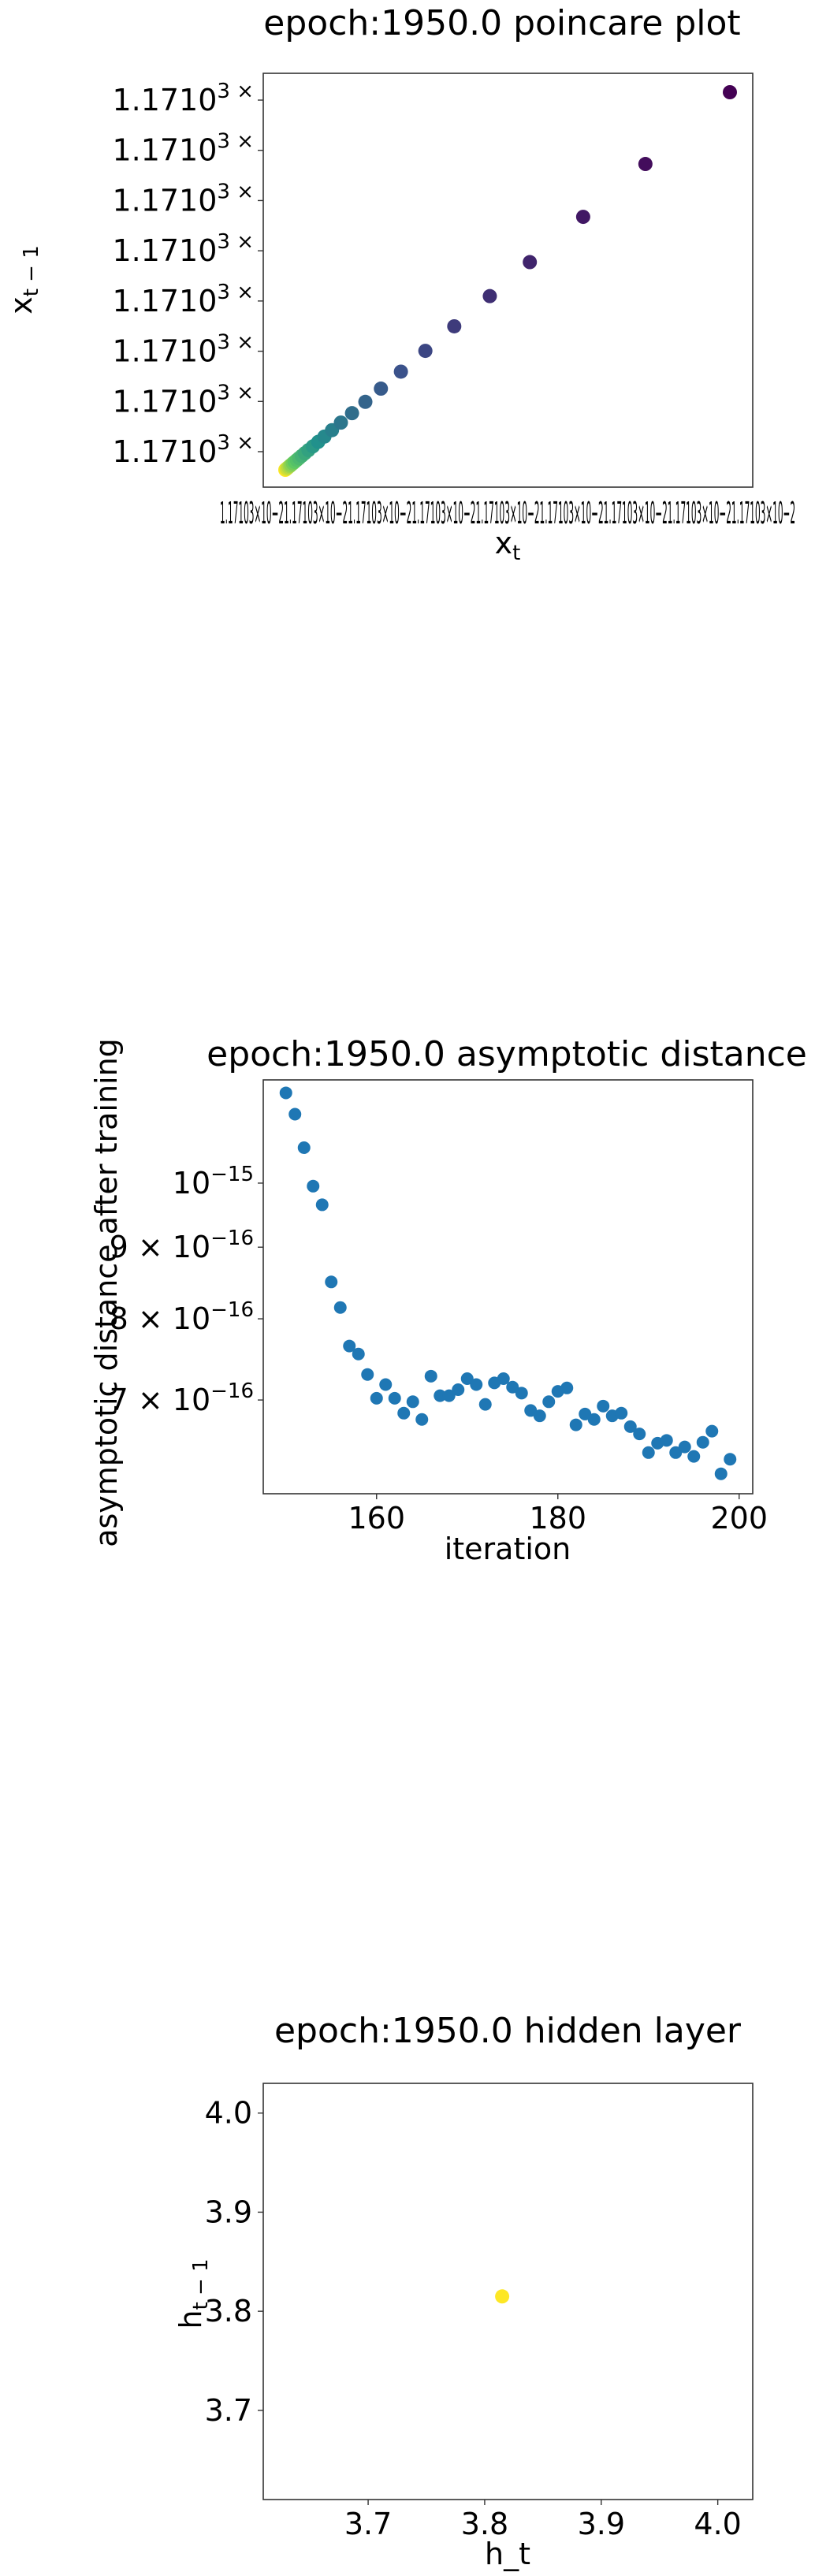 The width and height of the screenshot is (815, 2576). I want to click on hidden-x-ticks: 3.7 3.8 3.9 4.0, so click(543, 2520).